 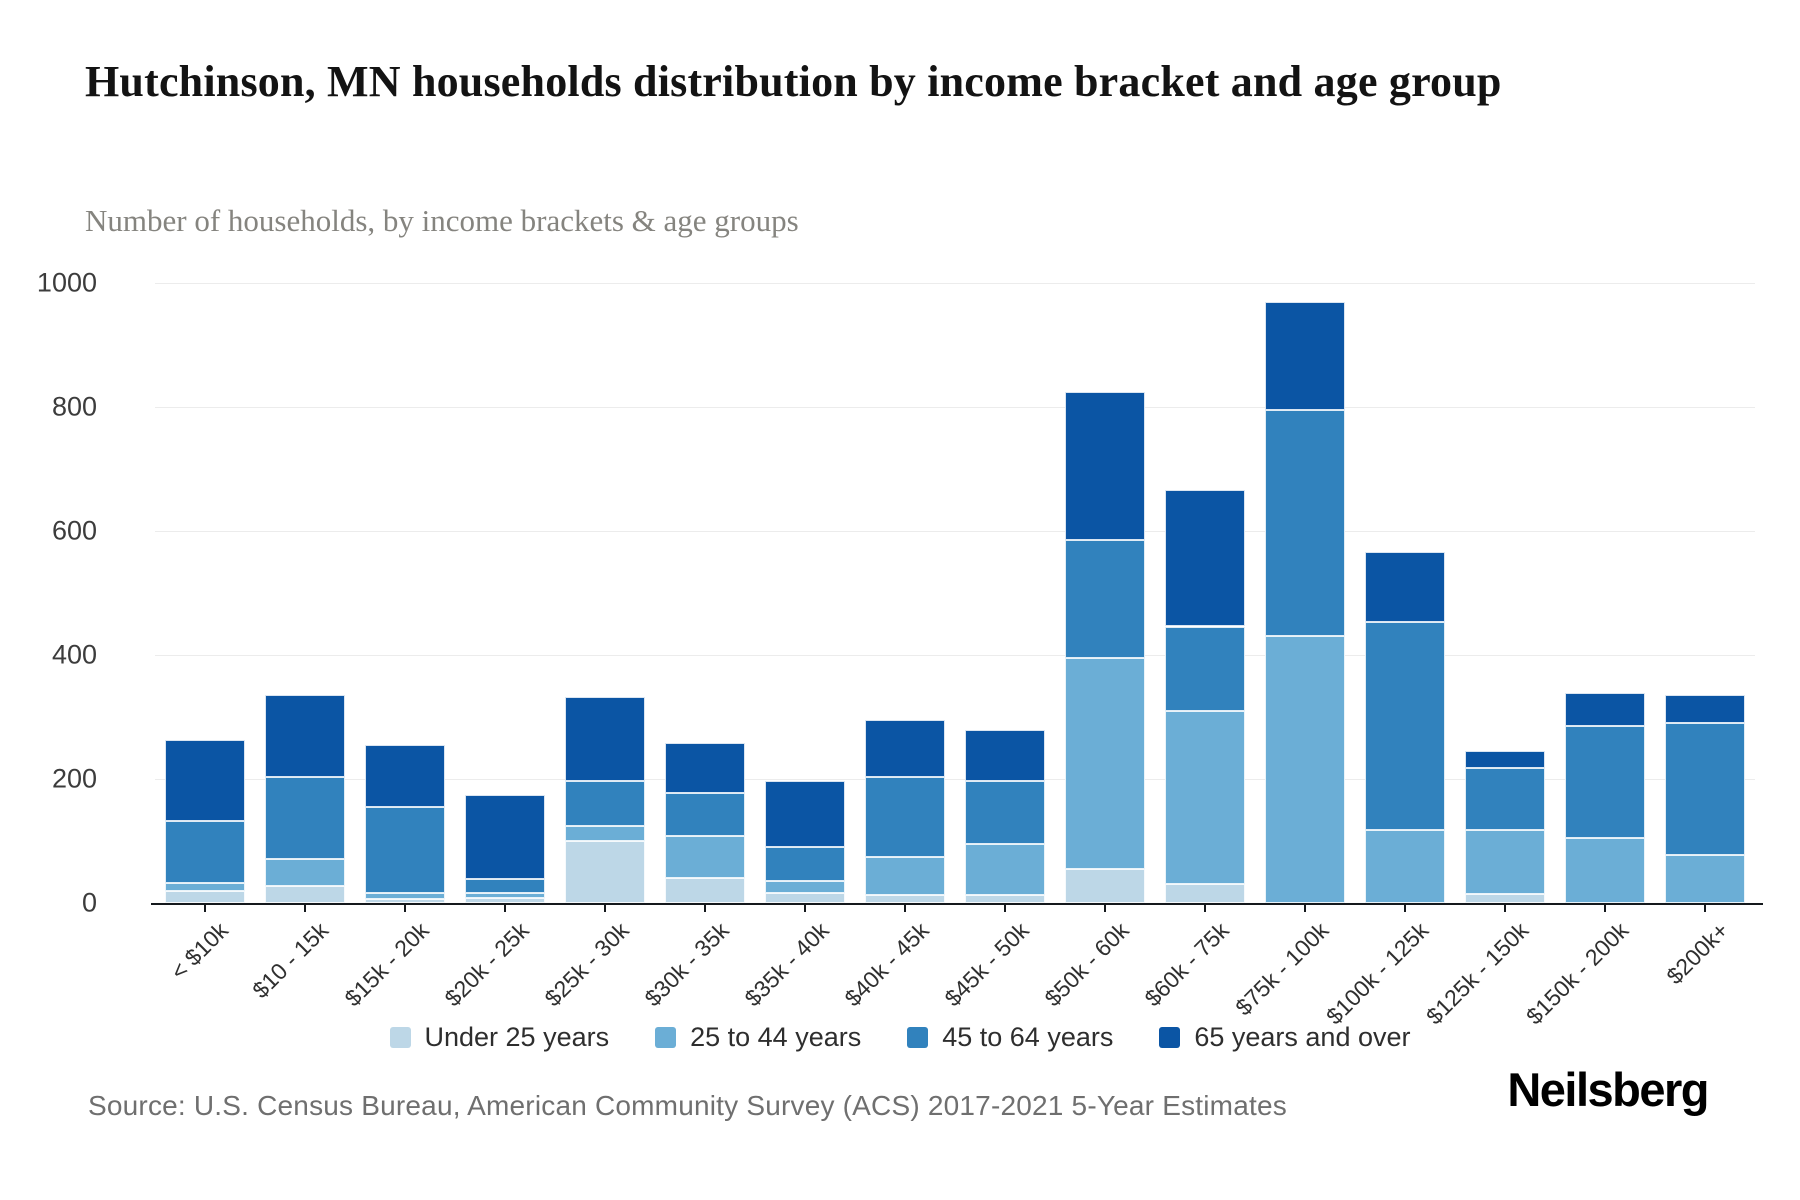 I want to click on legend-item: 25 to 44 years, so click(x=758, y=1037).